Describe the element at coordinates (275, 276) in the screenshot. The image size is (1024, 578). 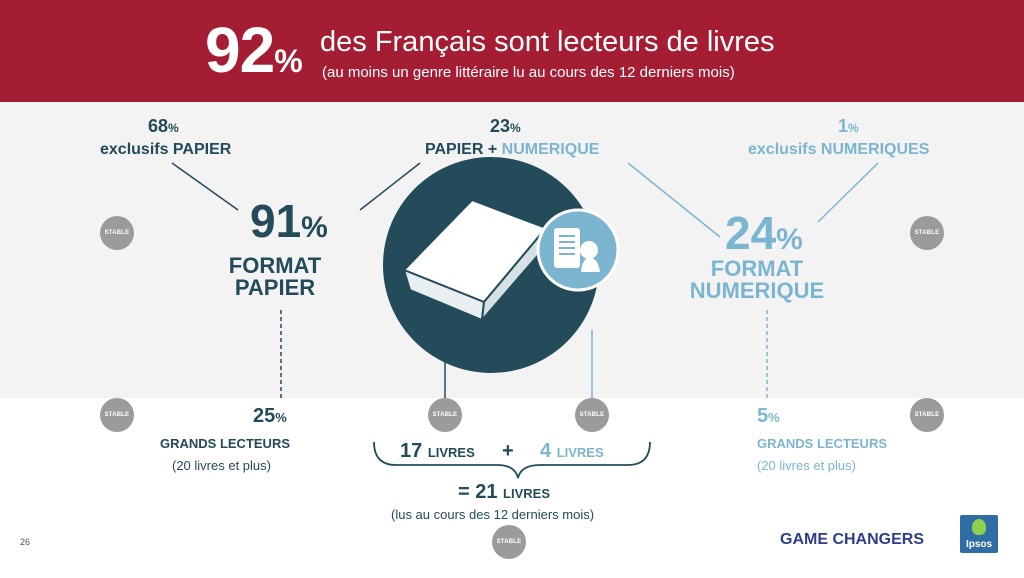
I see `paper-format-label: FORMAT PAPIER` at that location.